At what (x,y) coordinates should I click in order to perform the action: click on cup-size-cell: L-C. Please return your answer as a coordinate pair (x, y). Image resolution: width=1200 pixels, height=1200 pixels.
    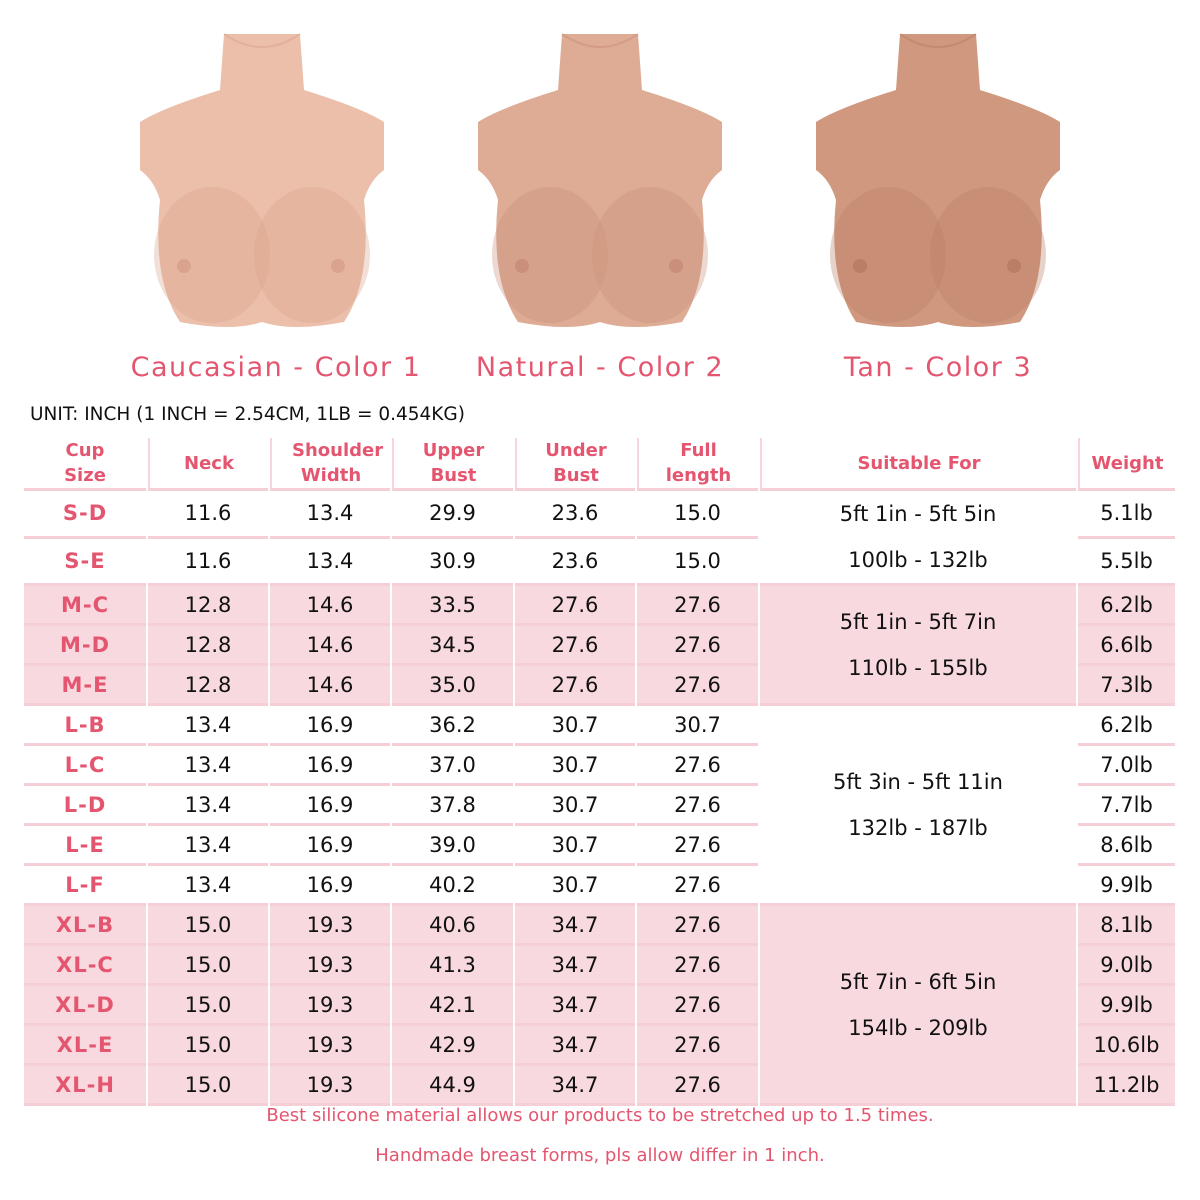
    Looking at the image, I should click on (85, 766).